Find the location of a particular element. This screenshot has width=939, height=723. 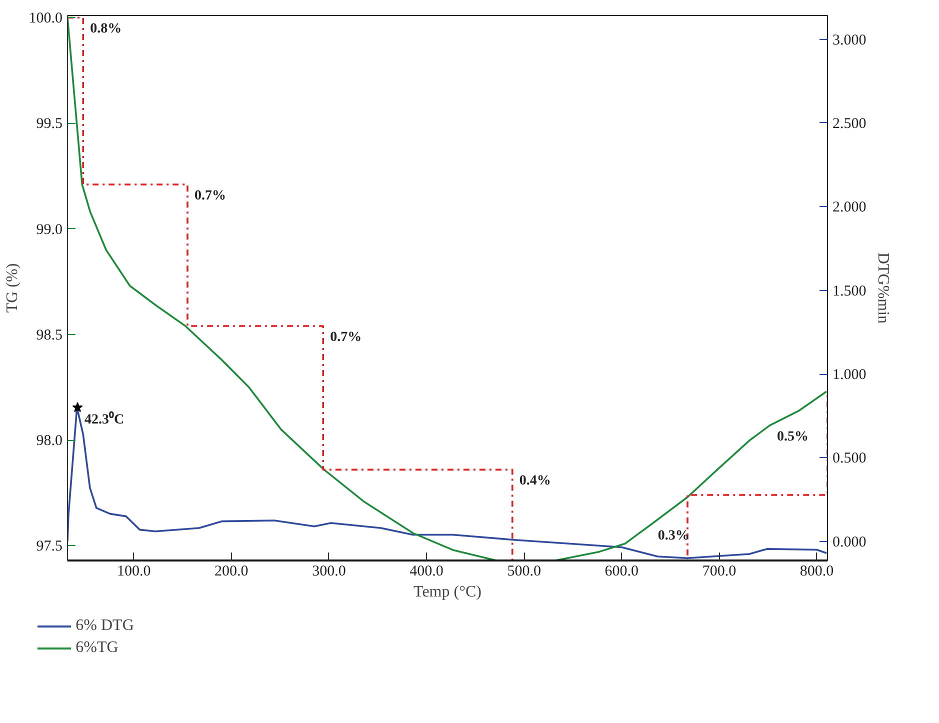

annotation: 42.3⁰C is located at coordinates (104, 419).